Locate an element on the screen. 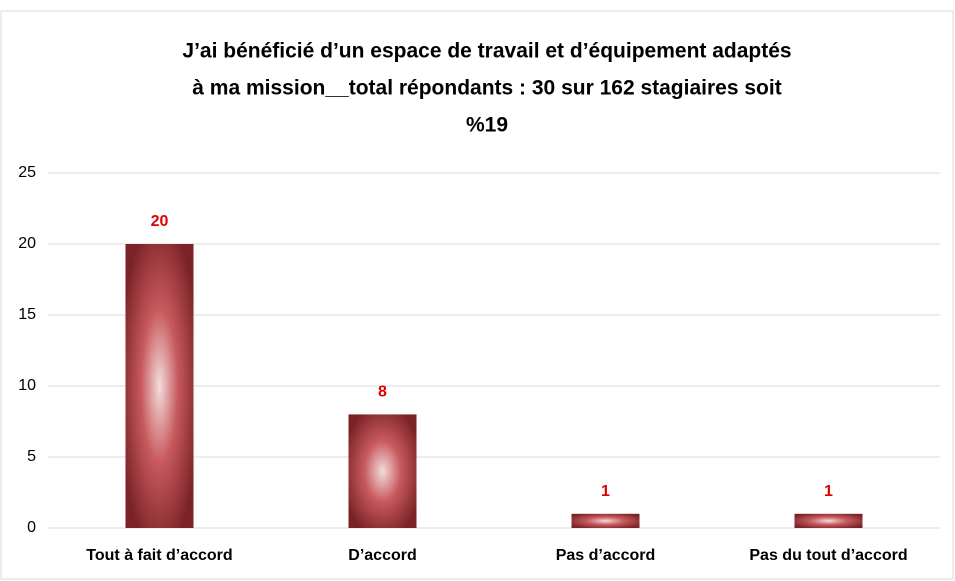 The height and width of the screenshot is (581, 955). x-tick-label: Pas d’accord is located at coordinates (606, 555).